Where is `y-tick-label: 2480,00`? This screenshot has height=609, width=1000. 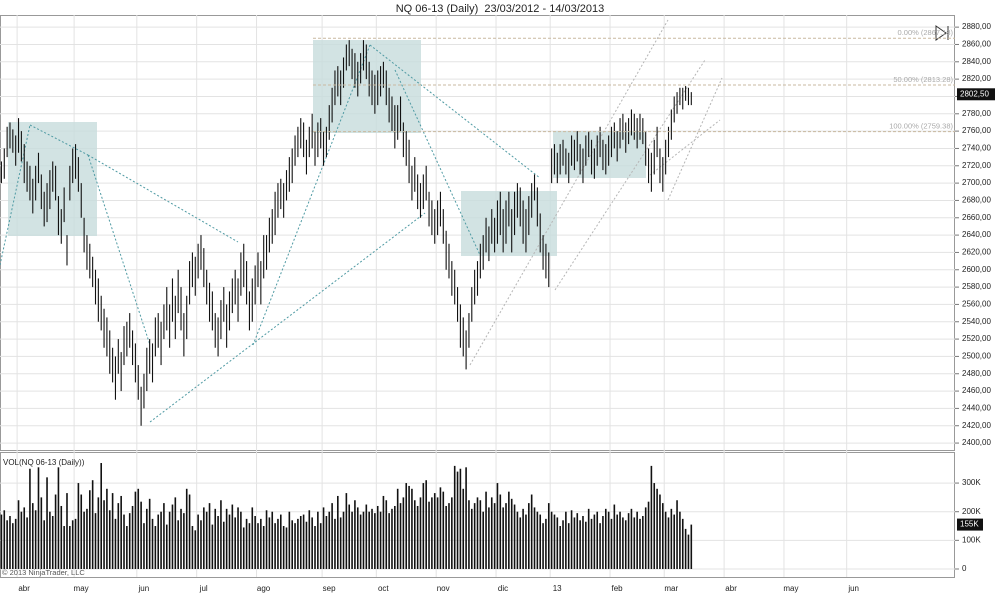
y-tick-label: 2480,00 is located at coordinates (976, 373).